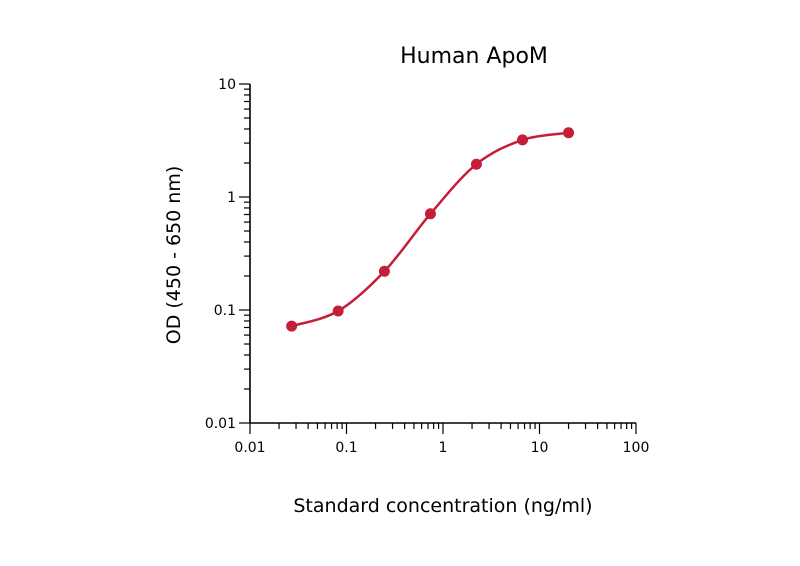 Image resolution: width=800 pixels, height=566 pixels. I want to click on y-tick-label: 1, so click(231, 198).